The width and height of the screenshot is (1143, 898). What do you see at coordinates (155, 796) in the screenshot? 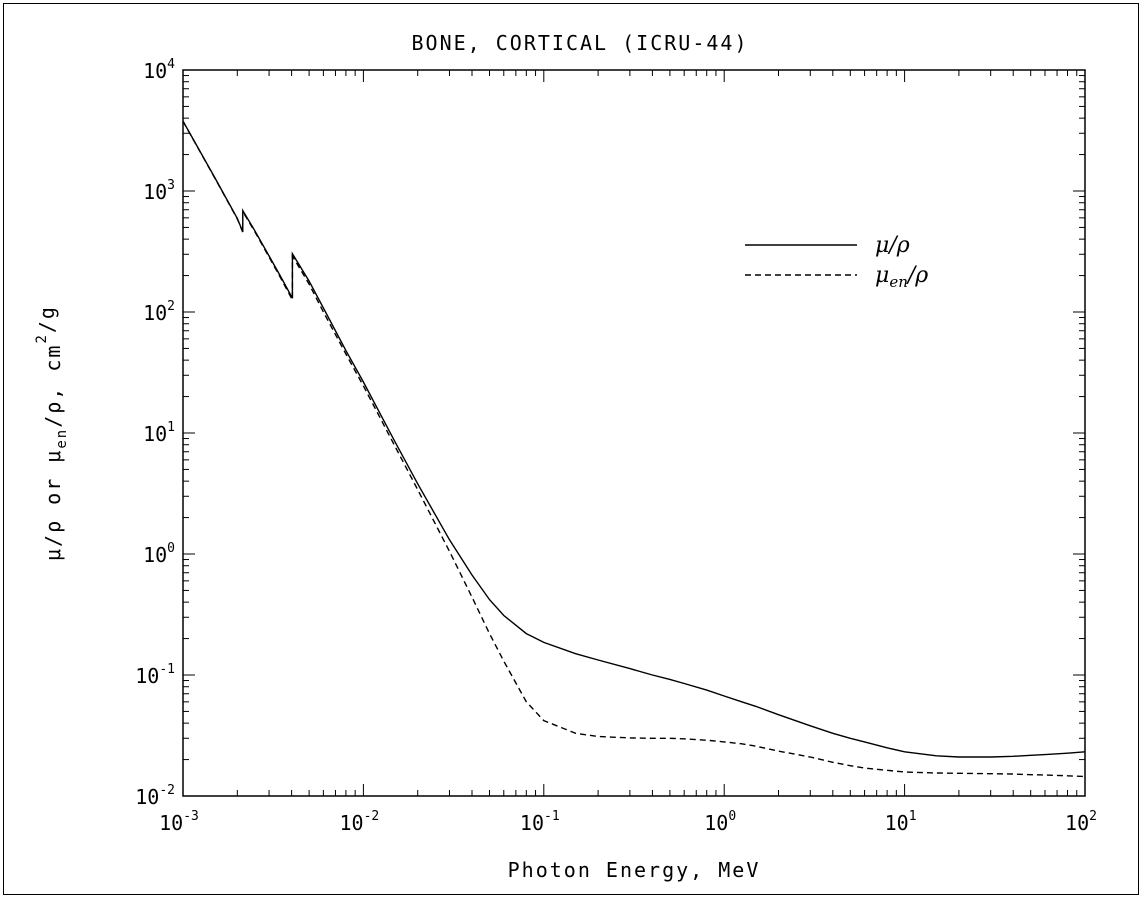
I see `y-tick-label: 10⁻²` at bounding box center [155, 796].